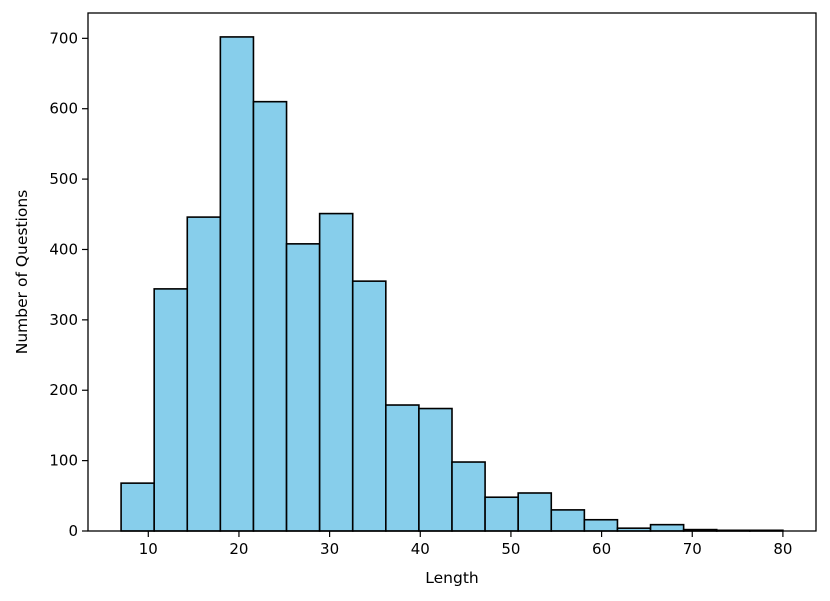 The image size is (830, 601). Describe the element at coordinates (63, 390) in the screenshot. I see `y-tick-label: 200` at that location.